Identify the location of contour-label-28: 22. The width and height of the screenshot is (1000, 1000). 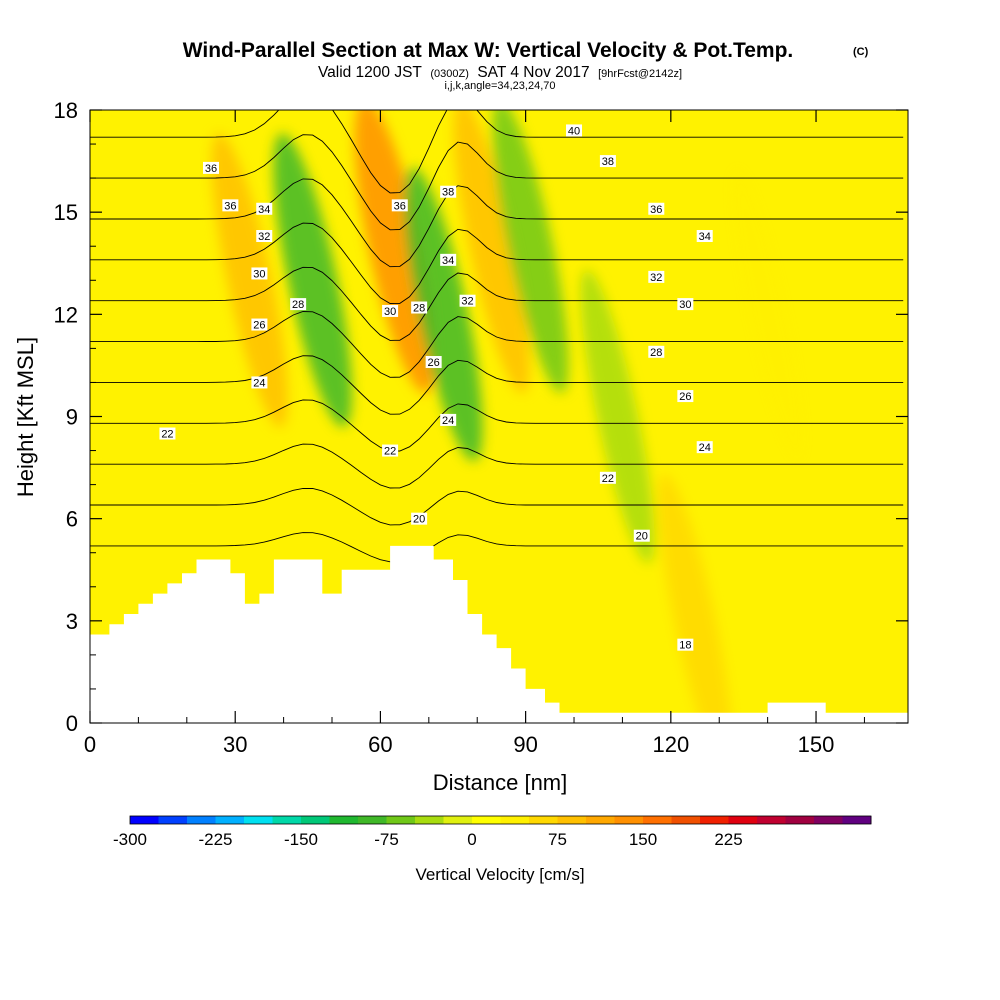
(608, 479).